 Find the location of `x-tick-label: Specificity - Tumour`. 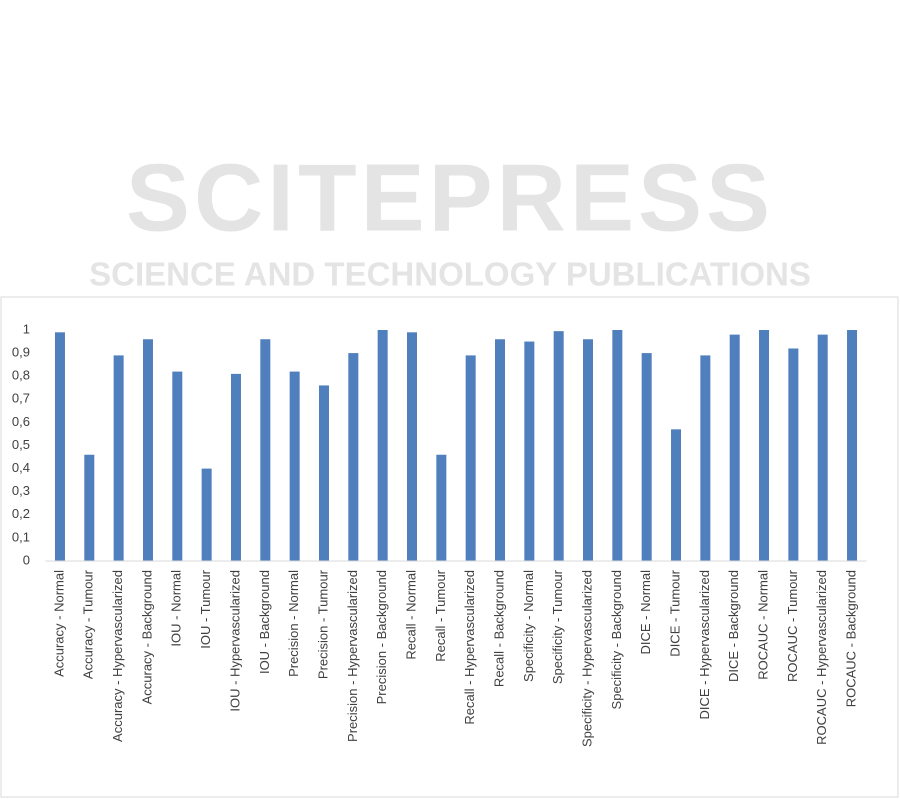

x-tick-label: Specificity - Tumour is located at coordinates (557, 626).